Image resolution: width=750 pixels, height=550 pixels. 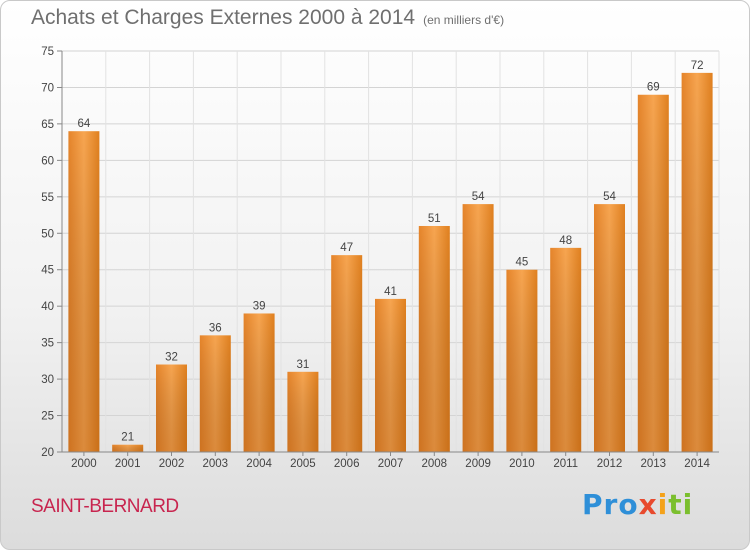 What do you see at coordinates (216, 464) in the screenshot?
I see `x-tick-label: 2003` at bounding box center [216, 464].